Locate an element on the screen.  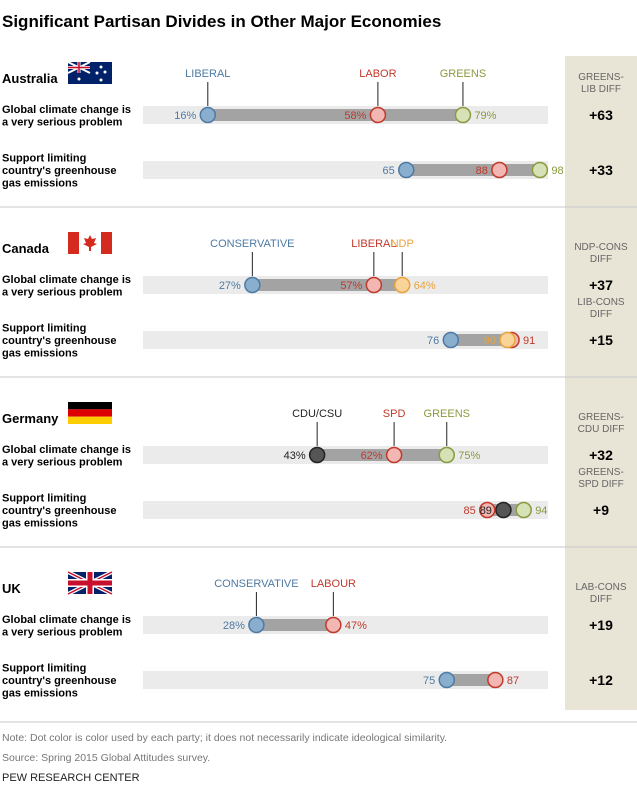
party-label: LABOUR is located at coordinates (333, 584).